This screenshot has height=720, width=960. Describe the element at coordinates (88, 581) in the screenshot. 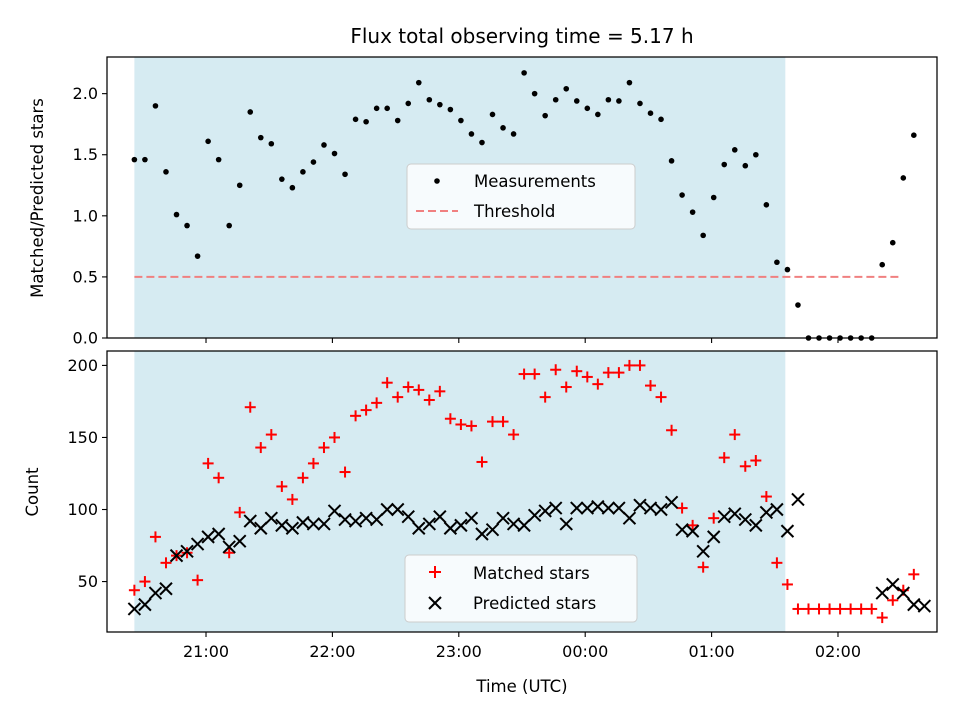

I see `bottom-y-tick-label: 50` at that location.